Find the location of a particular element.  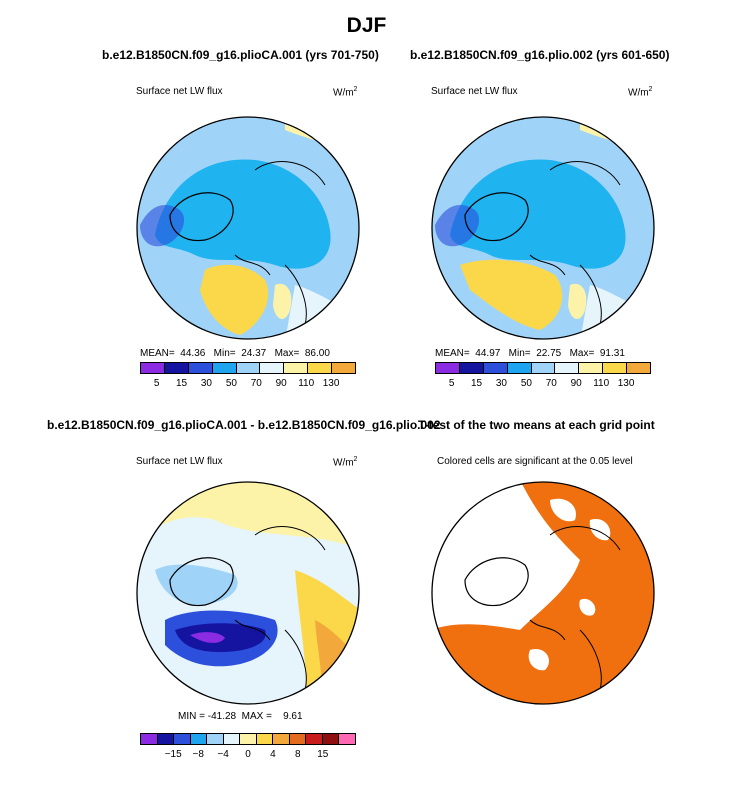

panel-2-stats: MEAN= 44.97 Min= 22.75 Max= 91.31 is located at coordinates (530, 353).